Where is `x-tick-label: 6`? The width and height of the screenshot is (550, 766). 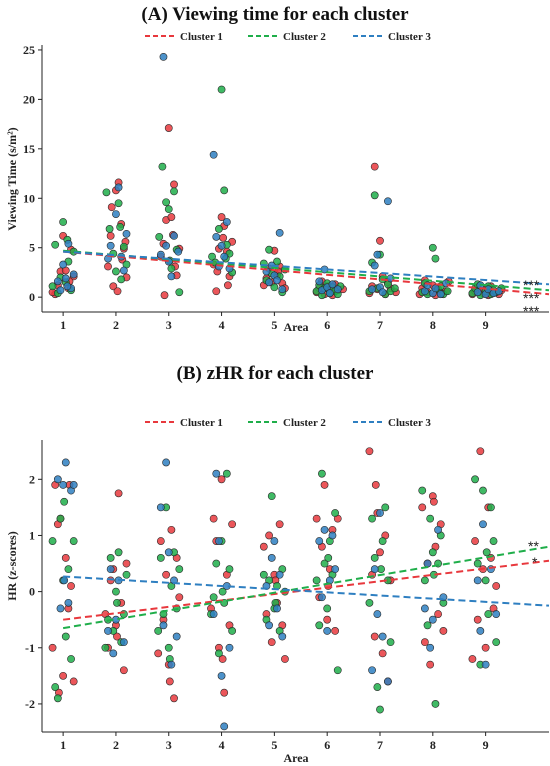
x-tick-label: 6 is located at coordinates (327, 745).